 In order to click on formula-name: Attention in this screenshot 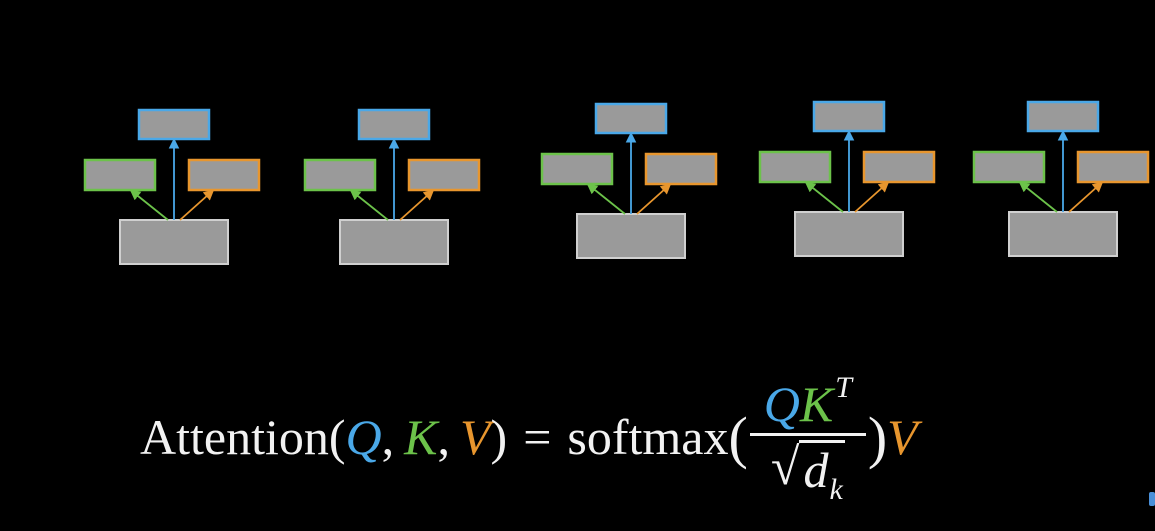, I will do `click(234, 437)`.